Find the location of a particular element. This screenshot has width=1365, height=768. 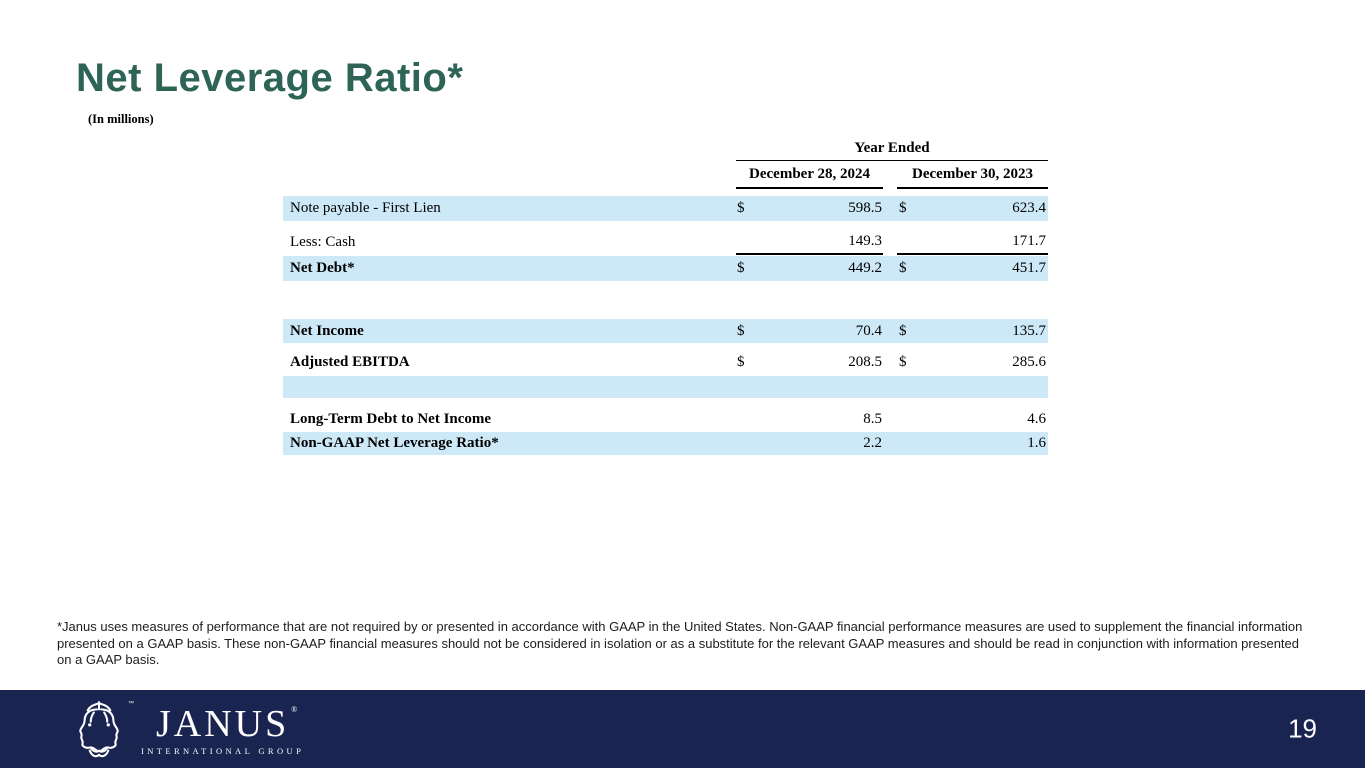

value: 149.3 is located at coordinates (865, 241).